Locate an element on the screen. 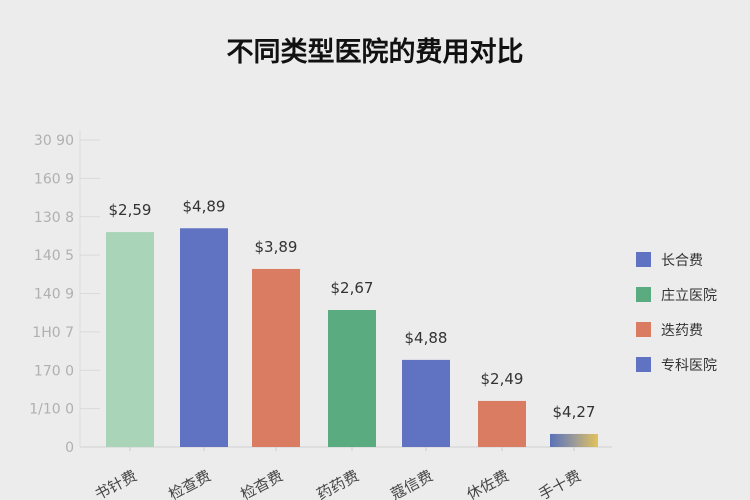 The height and width of the screenshot is (500, 750). y-tick-label: 130 8 is located at coordinates (54, 218).